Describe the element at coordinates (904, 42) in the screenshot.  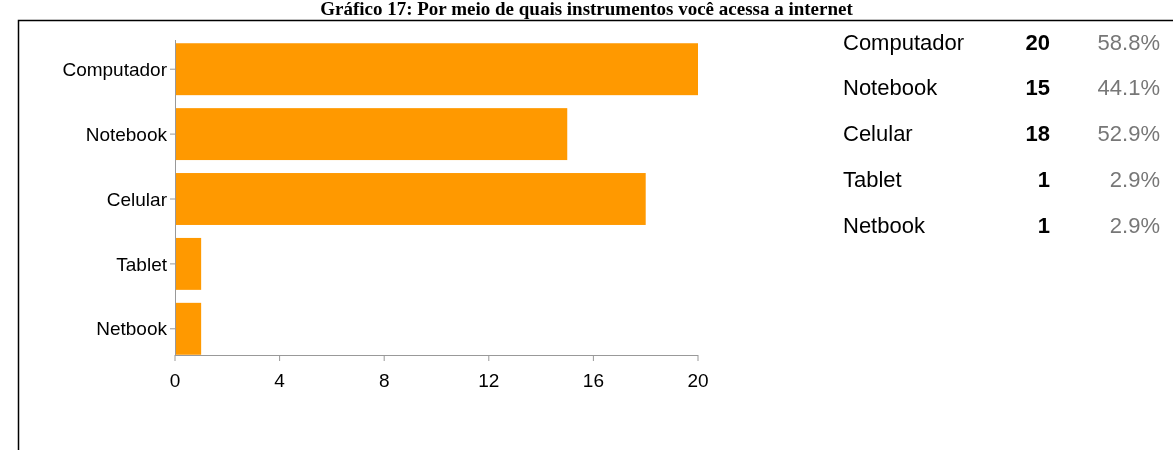
I see `category-label: Computador` at that location.